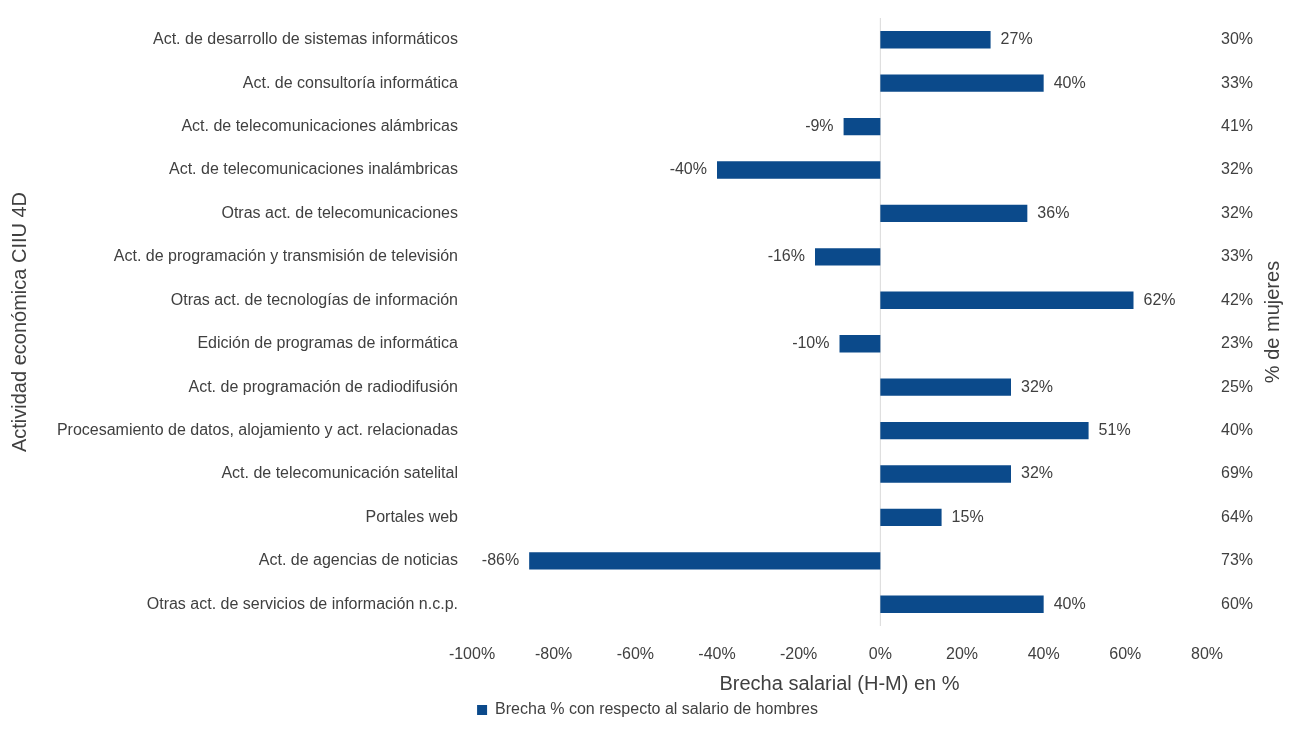 The image size is (1295, 734). I want to click on data-label: -40%, so click(688, 169).